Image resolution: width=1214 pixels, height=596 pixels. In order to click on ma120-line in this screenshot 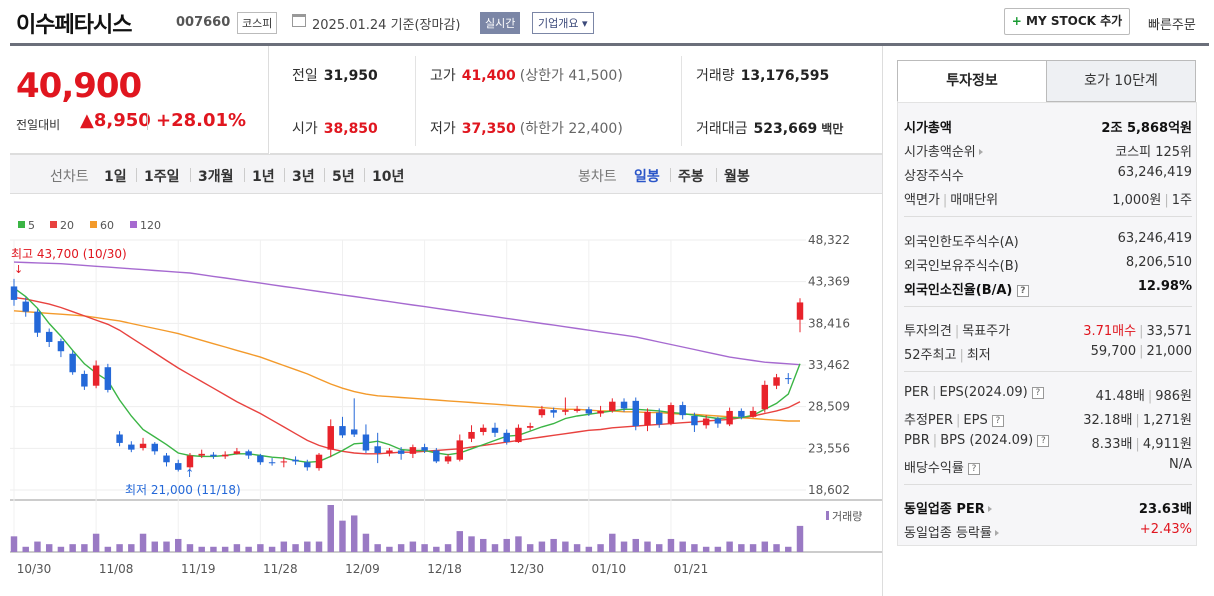, I will do `click(407, 313)`.